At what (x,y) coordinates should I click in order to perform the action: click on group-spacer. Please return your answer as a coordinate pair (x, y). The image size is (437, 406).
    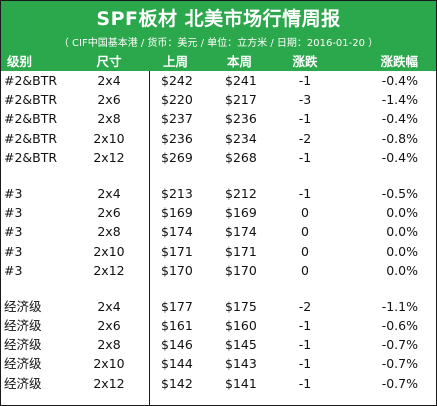
    Looking at the image, I should click on (218, 175).